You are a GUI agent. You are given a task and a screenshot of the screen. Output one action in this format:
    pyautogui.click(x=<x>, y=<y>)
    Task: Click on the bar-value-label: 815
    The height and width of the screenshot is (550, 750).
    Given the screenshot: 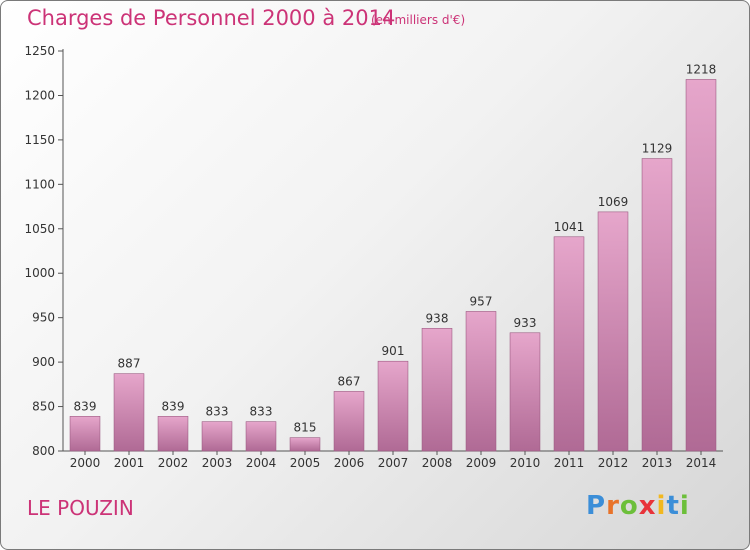 What is the action you would take?
    pyautogui.click(x=305, y=428)
    